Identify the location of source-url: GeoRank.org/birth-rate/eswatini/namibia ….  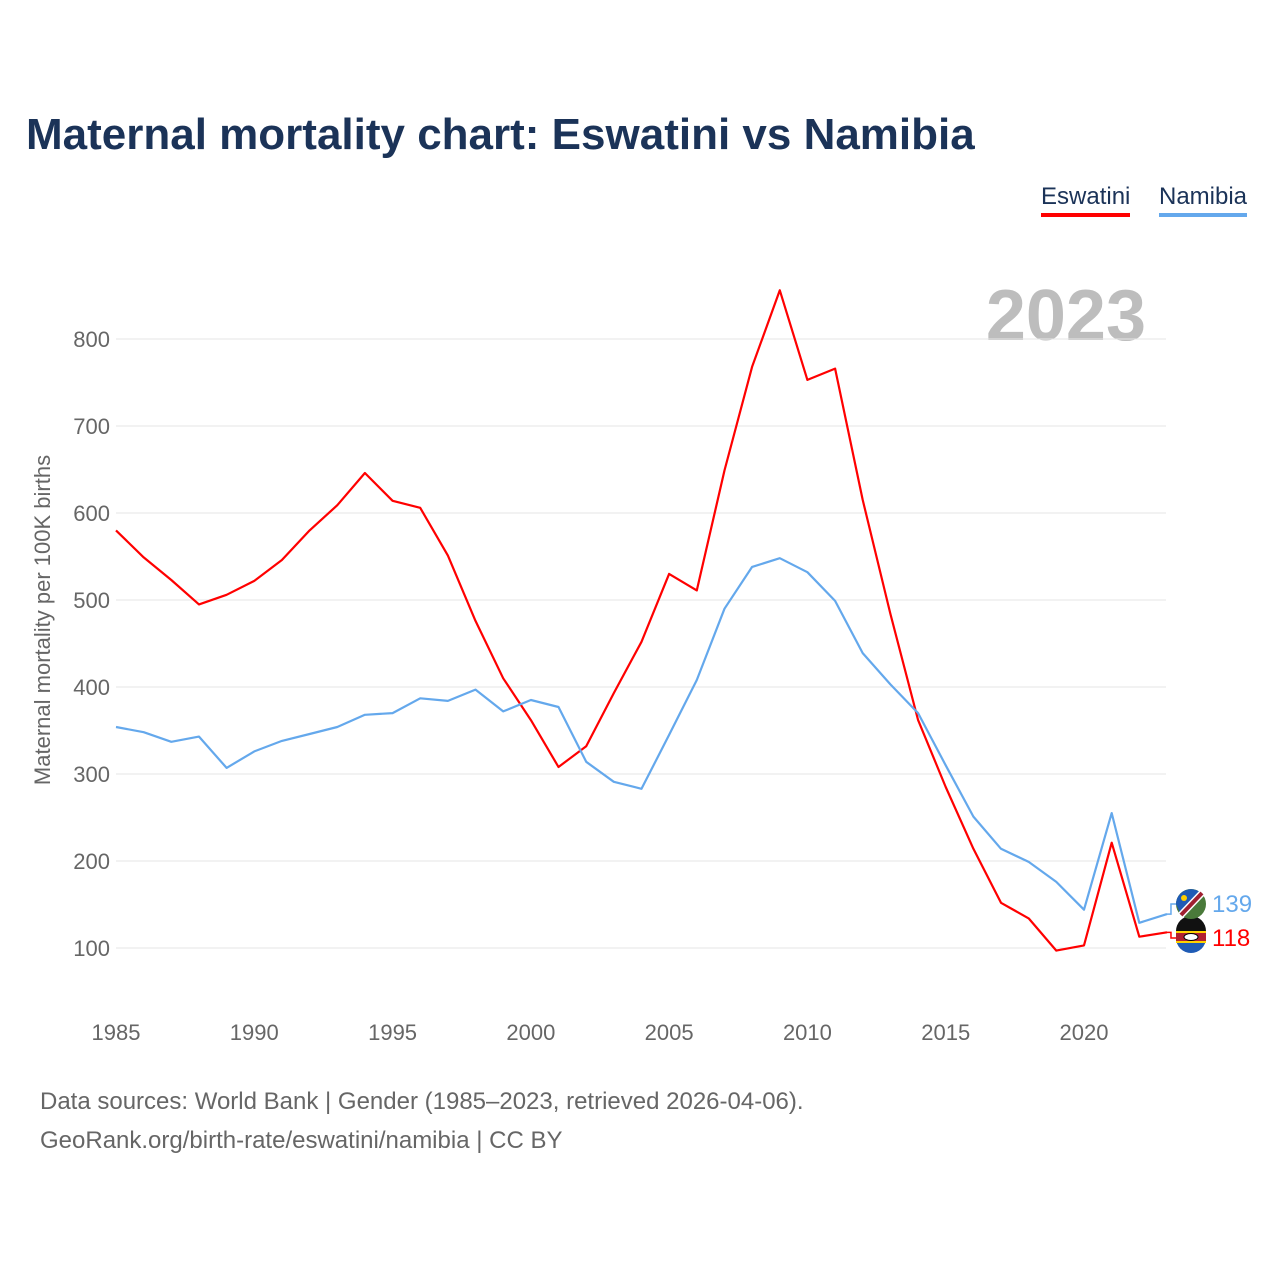
(301, 1140).